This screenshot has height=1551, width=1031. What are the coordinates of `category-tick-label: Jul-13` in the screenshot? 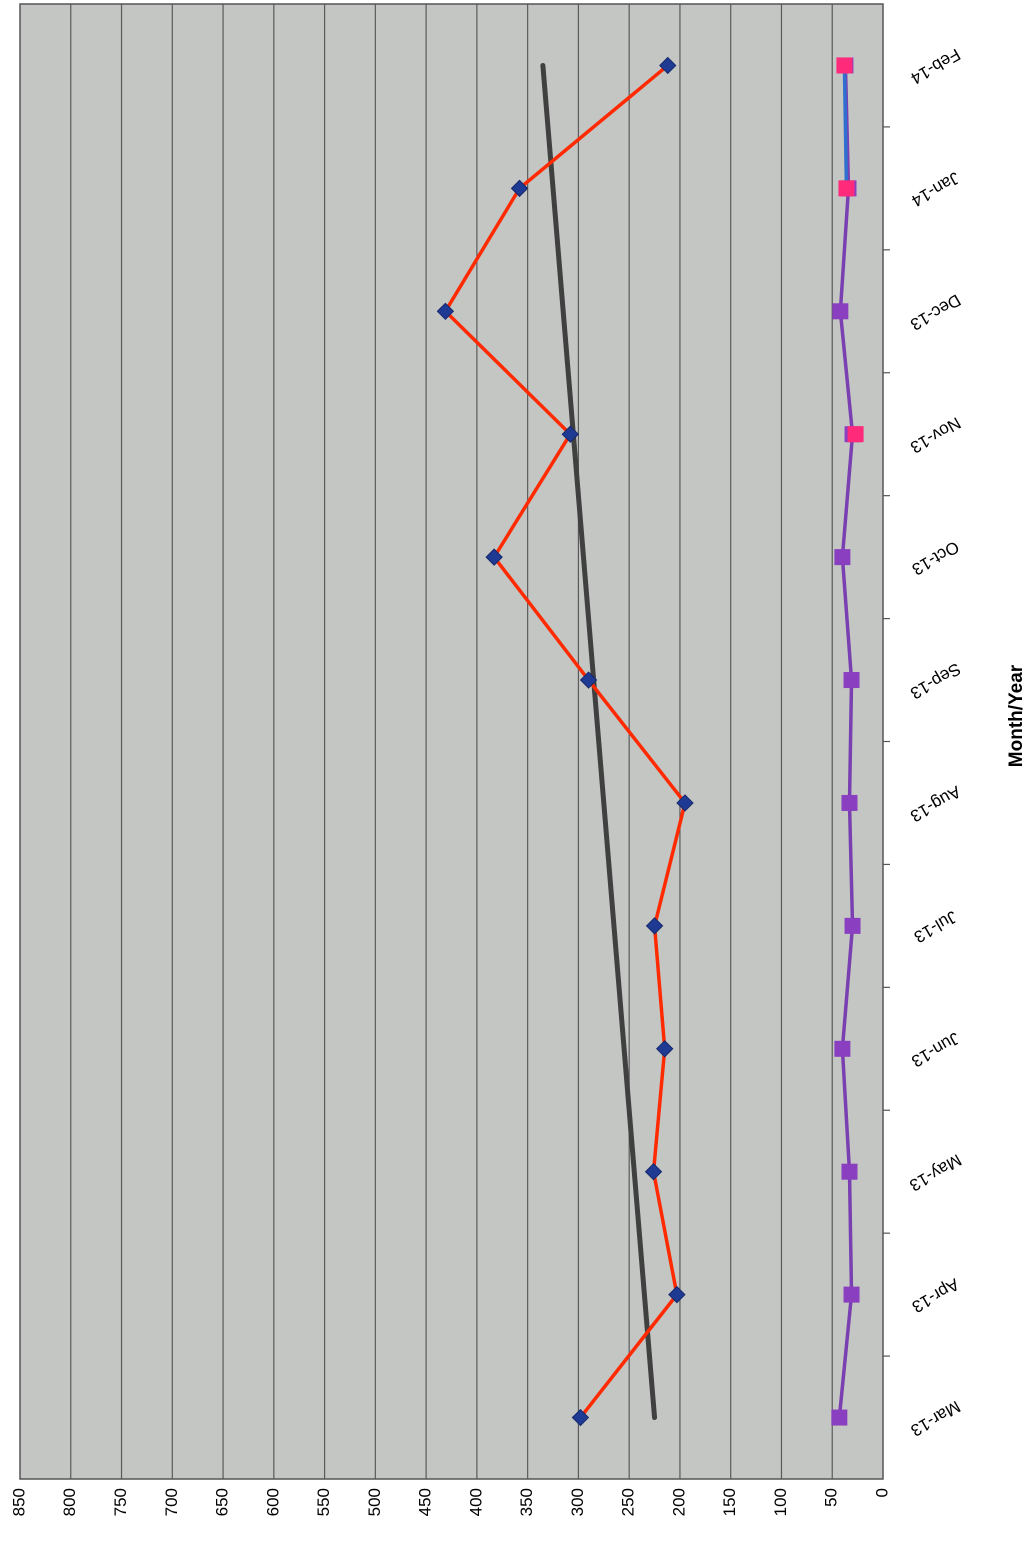 It's located at (936, 927).